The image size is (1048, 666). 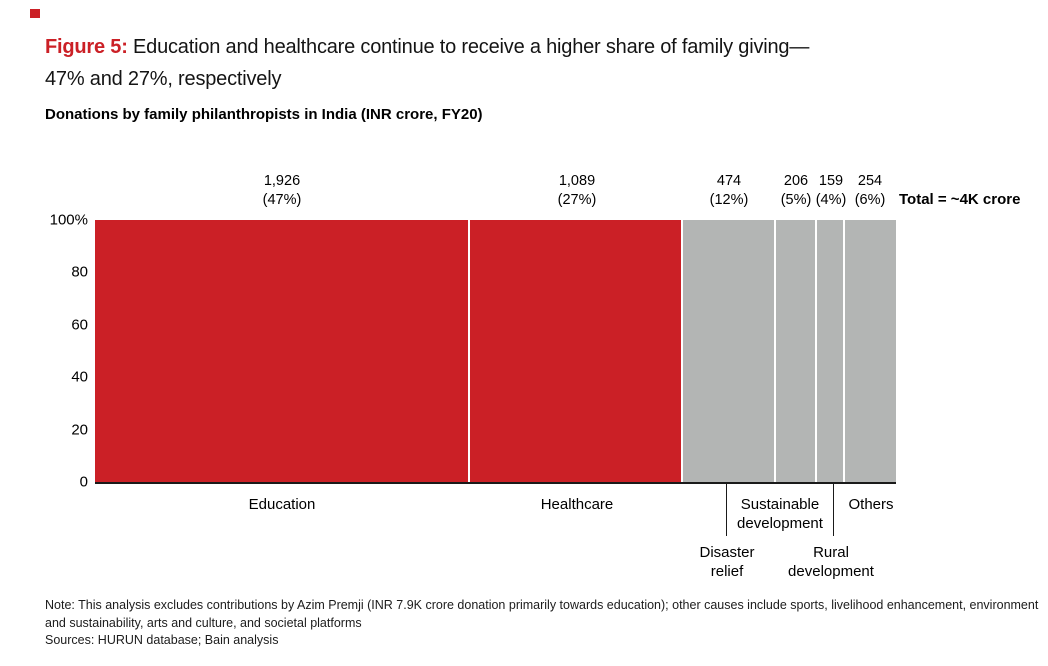 I want to click on y-tick-100: 100%, so click(x=68, y=220).